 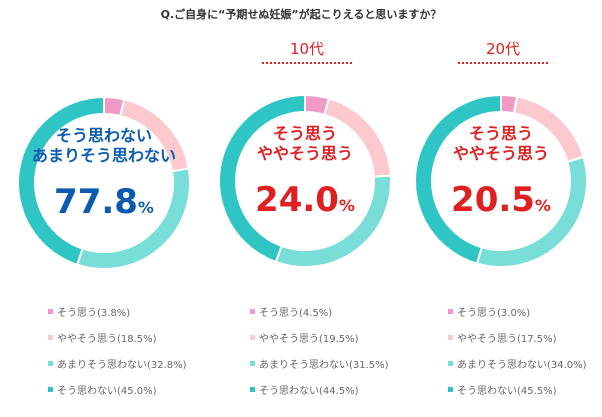 I want to click on legend-label: ややそう思う(17.5%), so click(x=507, y=339).